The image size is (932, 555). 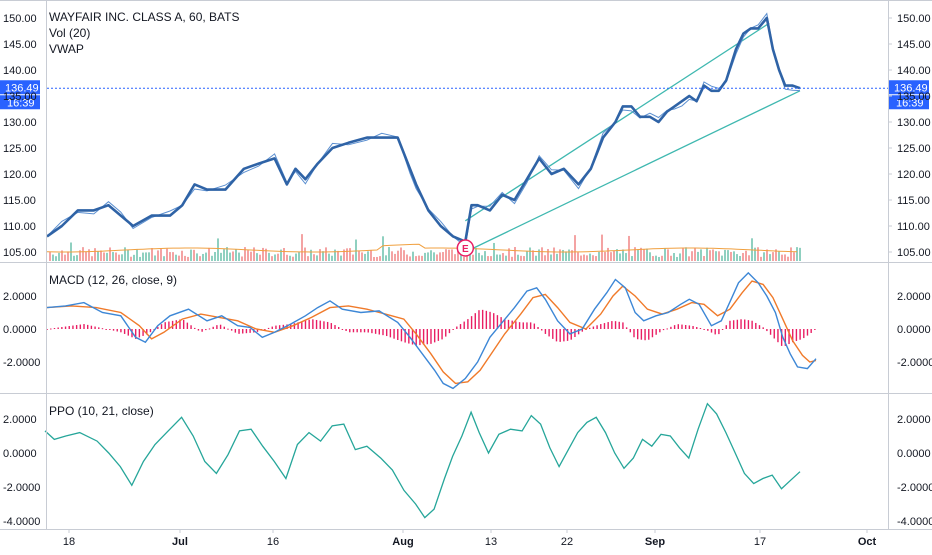 What do you see at coordinates (180, 542) in the screenshot?
I see `x-tick-label: Jul` at bounding box center [180, 542].